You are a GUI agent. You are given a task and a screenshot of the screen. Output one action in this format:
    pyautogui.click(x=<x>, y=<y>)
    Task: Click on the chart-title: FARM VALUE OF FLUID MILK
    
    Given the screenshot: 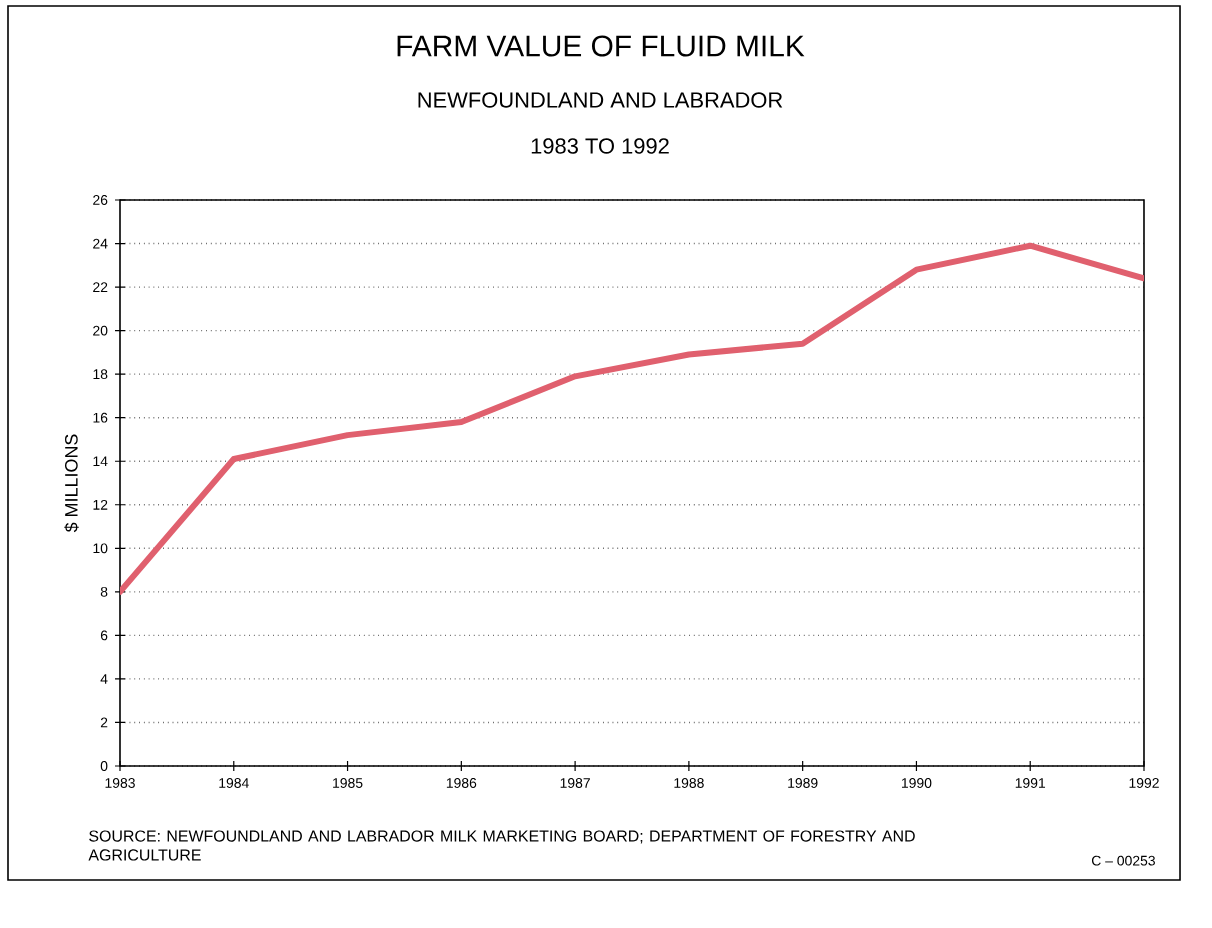 What is the action you would take?
    pyautogui.click(x=601, y=46)
    